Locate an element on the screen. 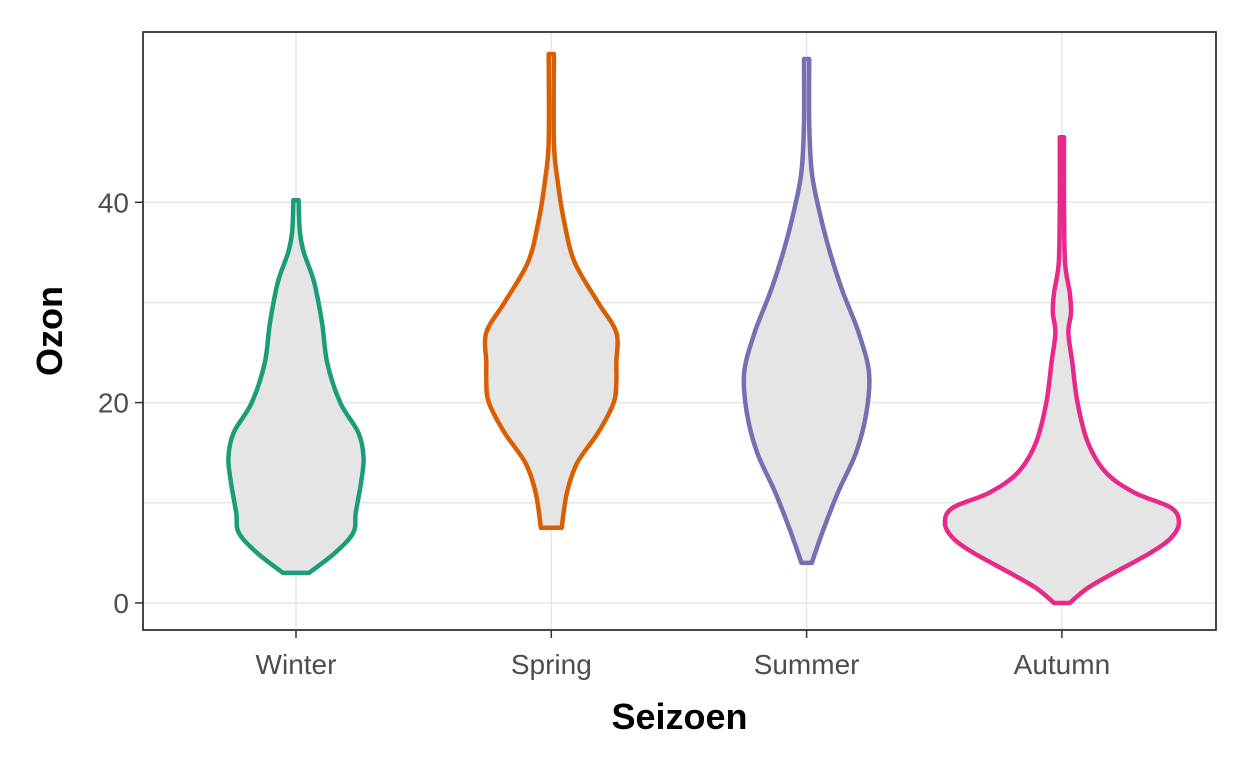  violin-summer is located at coordinates (806, 311).